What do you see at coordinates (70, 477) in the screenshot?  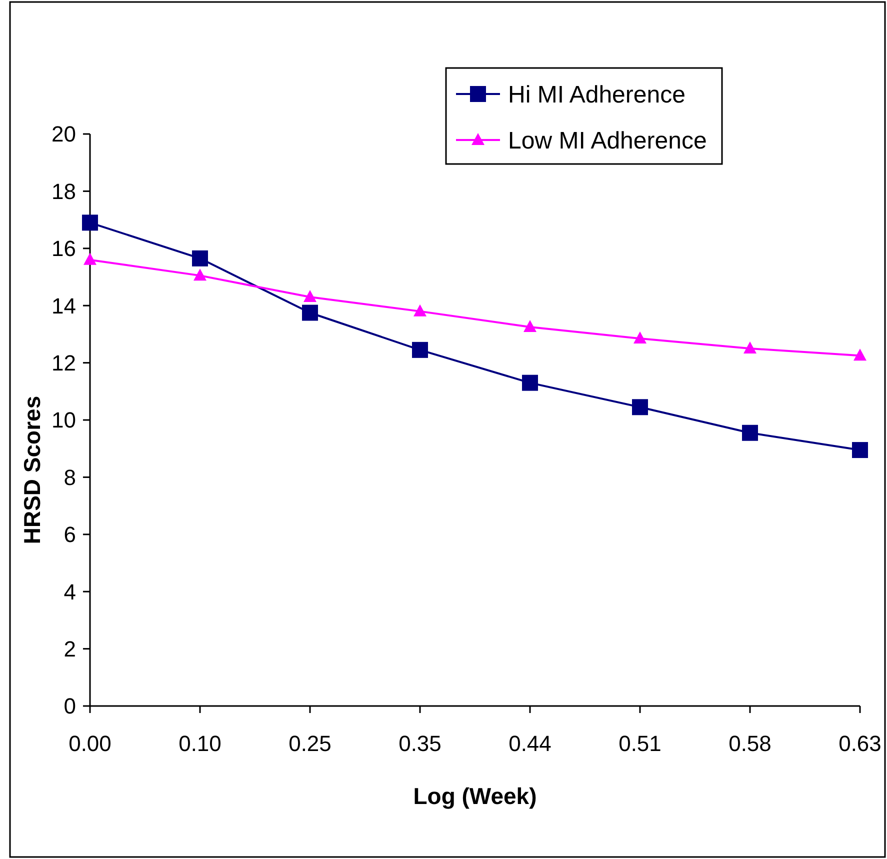 I see `y-tick-label: 8` at bounding box center [70, 477].